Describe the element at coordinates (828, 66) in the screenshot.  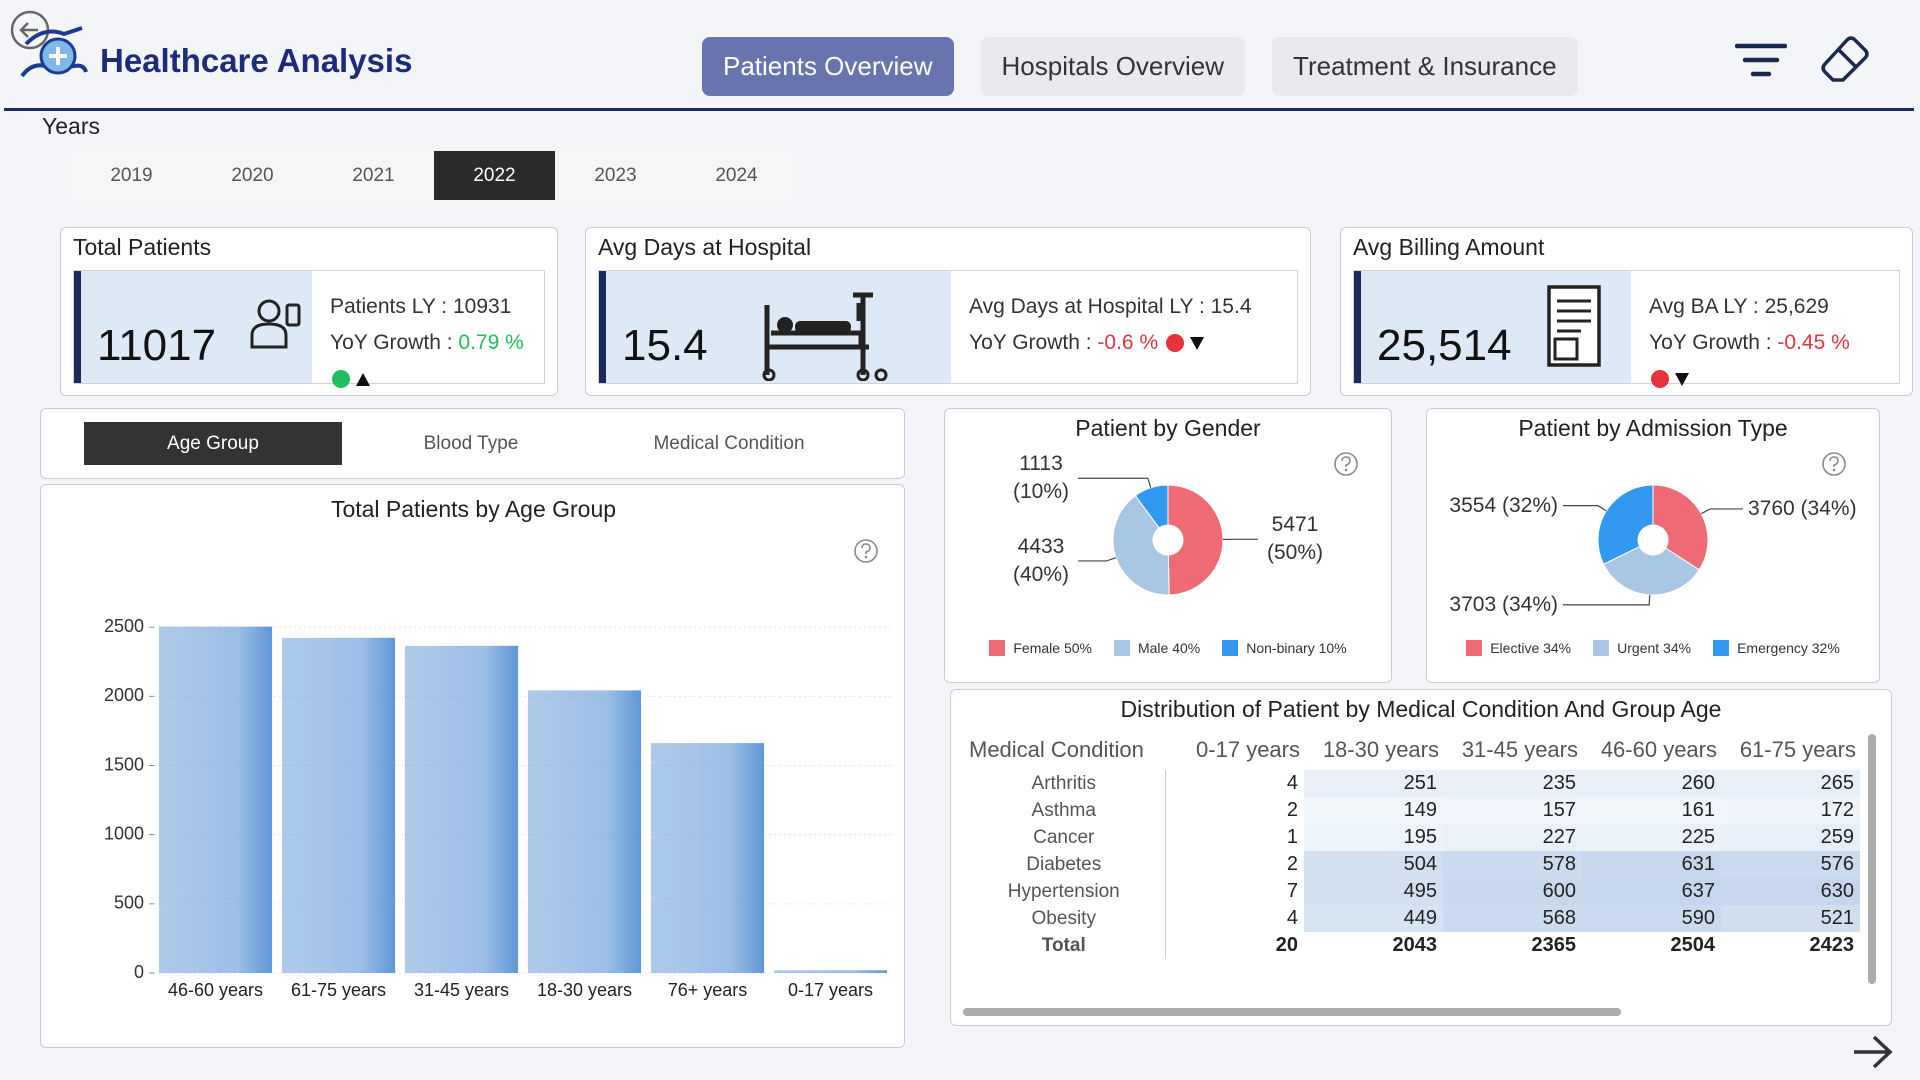
I see `nav-button: Patients Overview` at that location.